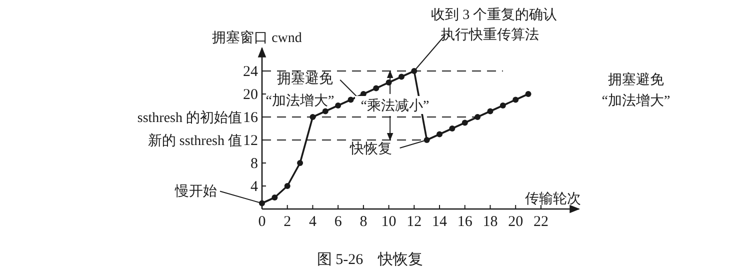  What do you see at coordinates (370, 149) in the screenshot?
I see `annotation: 快恢复` at bounding box center [370, 149].